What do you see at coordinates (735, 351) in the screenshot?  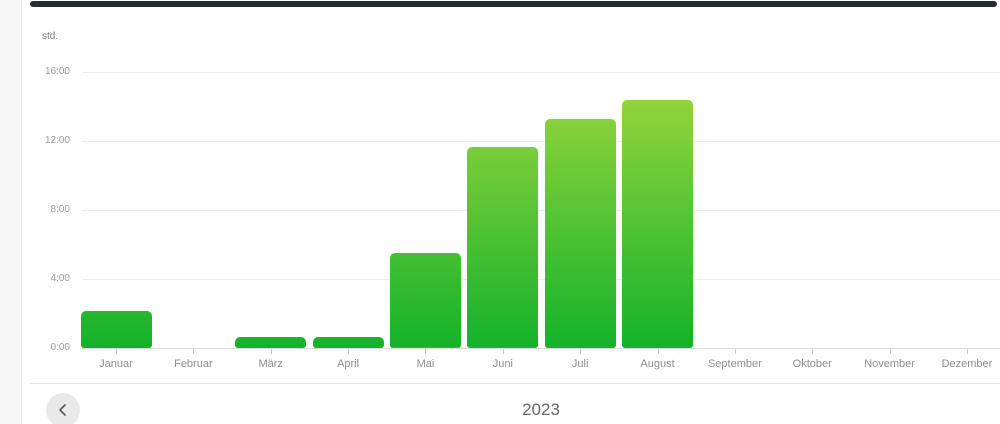 I see `x-axis-tick-september` at bounding box center [735, 351].